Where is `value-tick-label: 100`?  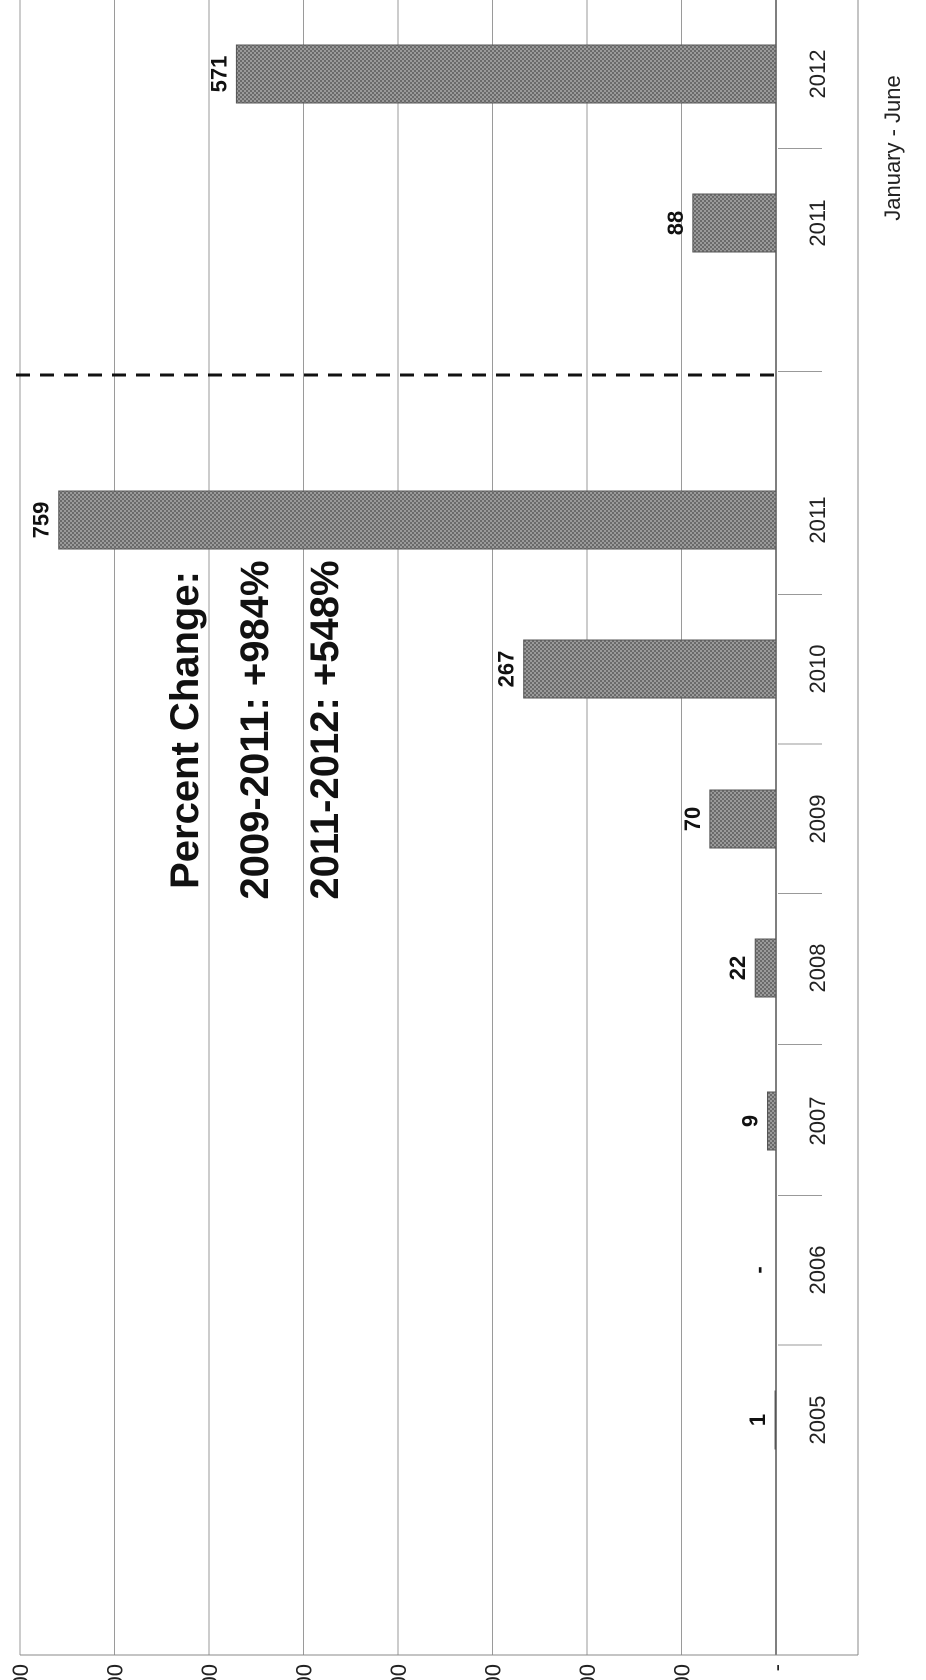 value-tick-label: 100 is located at coordinates (682, 1672).